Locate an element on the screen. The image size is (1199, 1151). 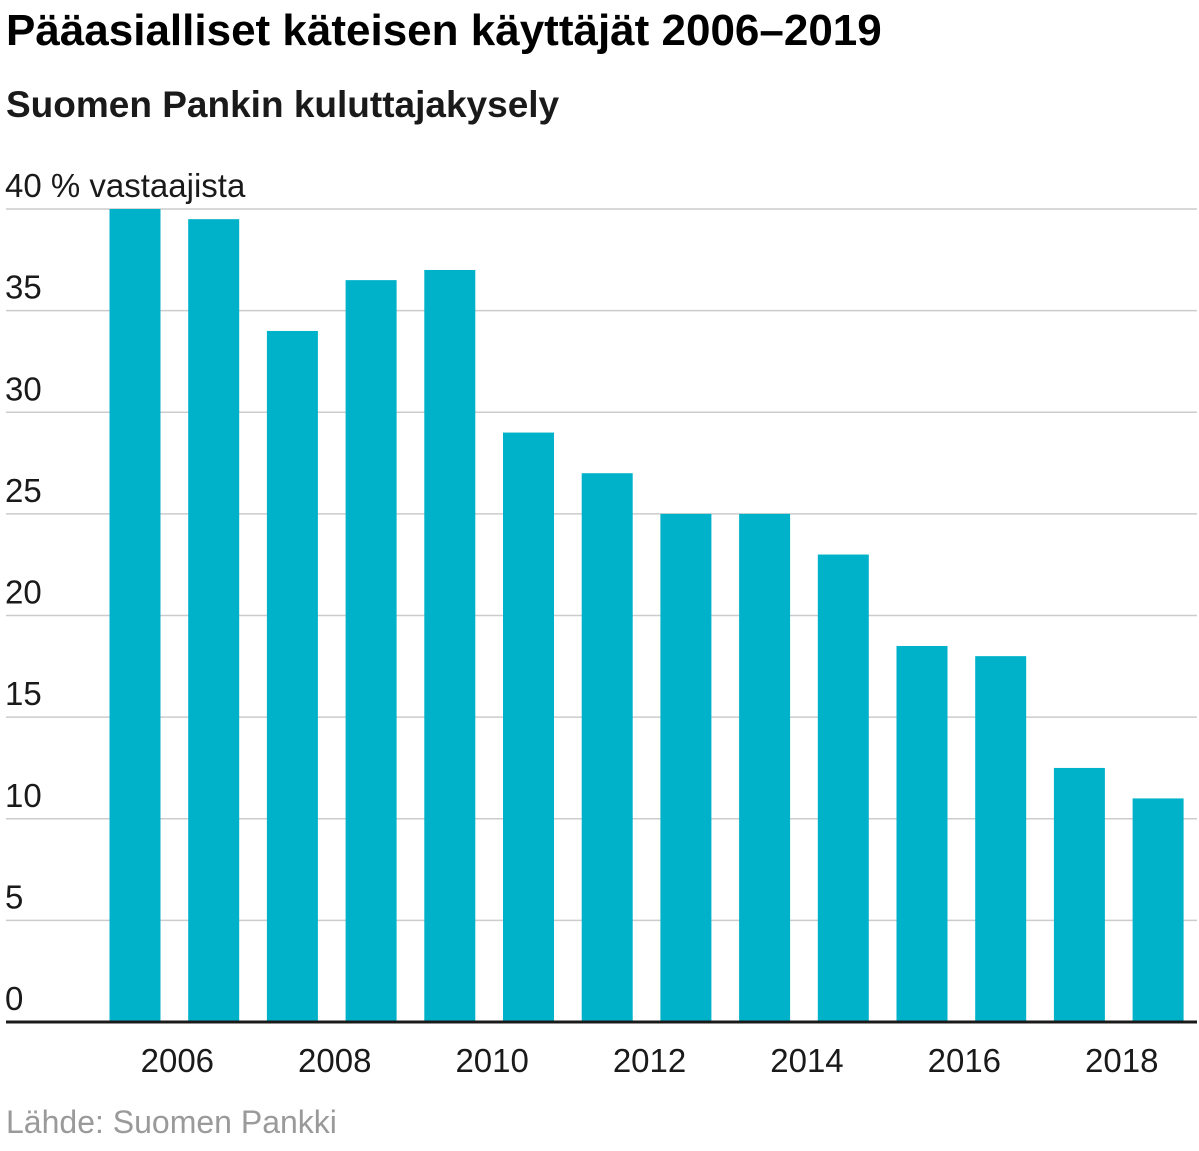
x-tick-label: 2012 is located at coordinates (649, 1060).